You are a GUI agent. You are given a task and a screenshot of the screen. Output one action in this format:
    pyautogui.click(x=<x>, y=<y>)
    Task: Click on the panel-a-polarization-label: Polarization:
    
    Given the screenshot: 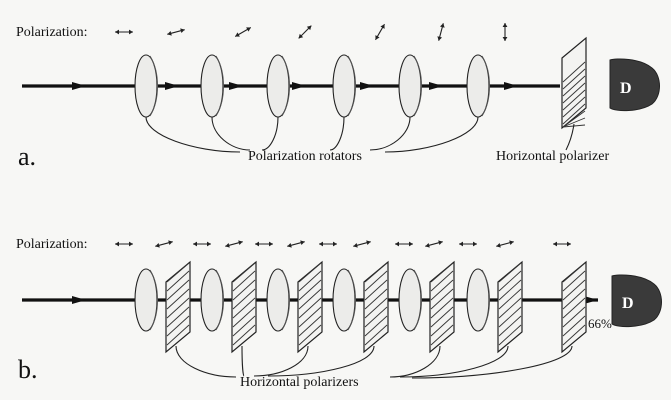 What is the action you would take?
    pyautogui.click(x=52, y=32)
    